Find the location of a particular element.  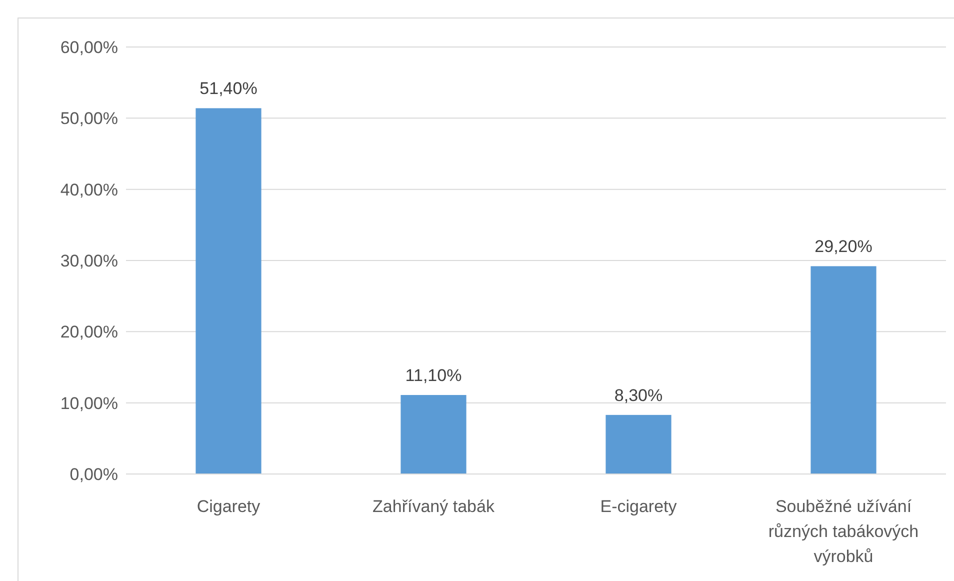

data-label: 11,10% is located at coordinates (433, 376).